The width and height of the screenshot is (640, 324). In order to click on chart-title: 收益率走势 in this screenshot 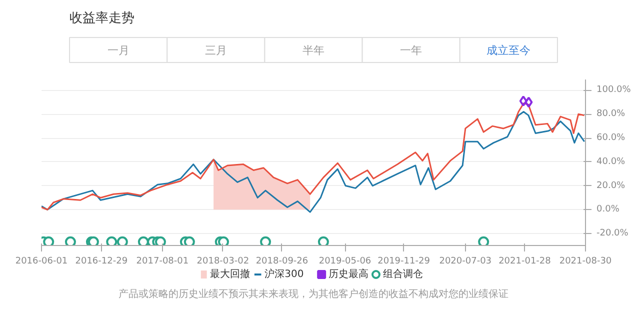, I will do `click(102, 18)`.